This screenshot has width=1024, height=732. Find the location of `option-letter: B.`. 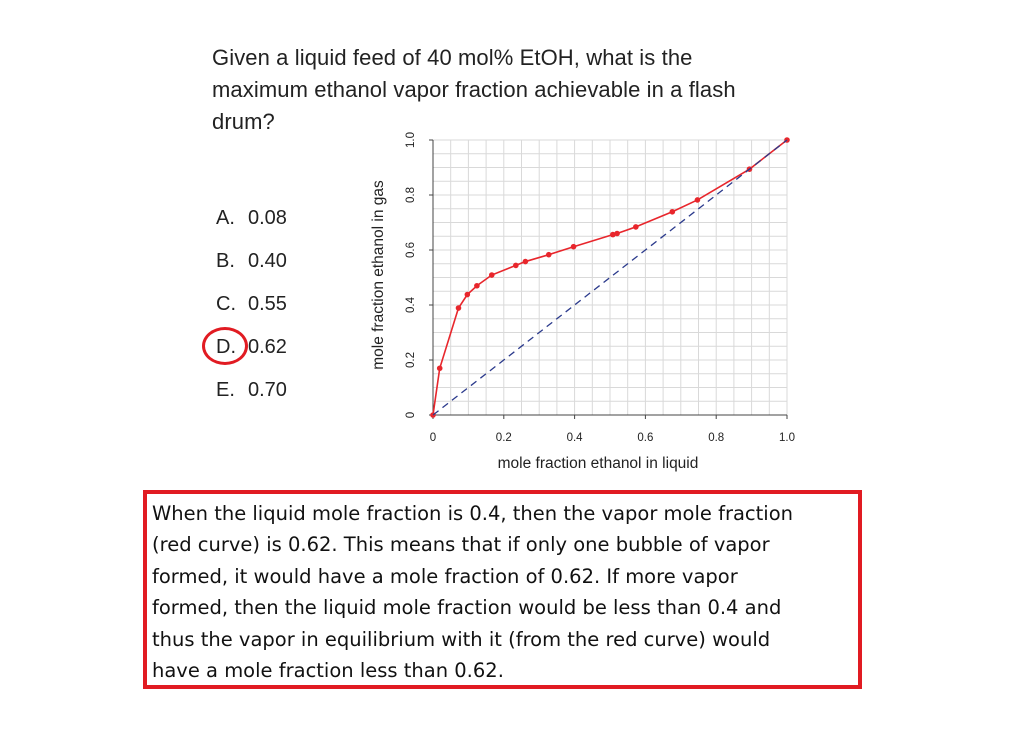

option-letter: B. is located at coordinates (225, 261).